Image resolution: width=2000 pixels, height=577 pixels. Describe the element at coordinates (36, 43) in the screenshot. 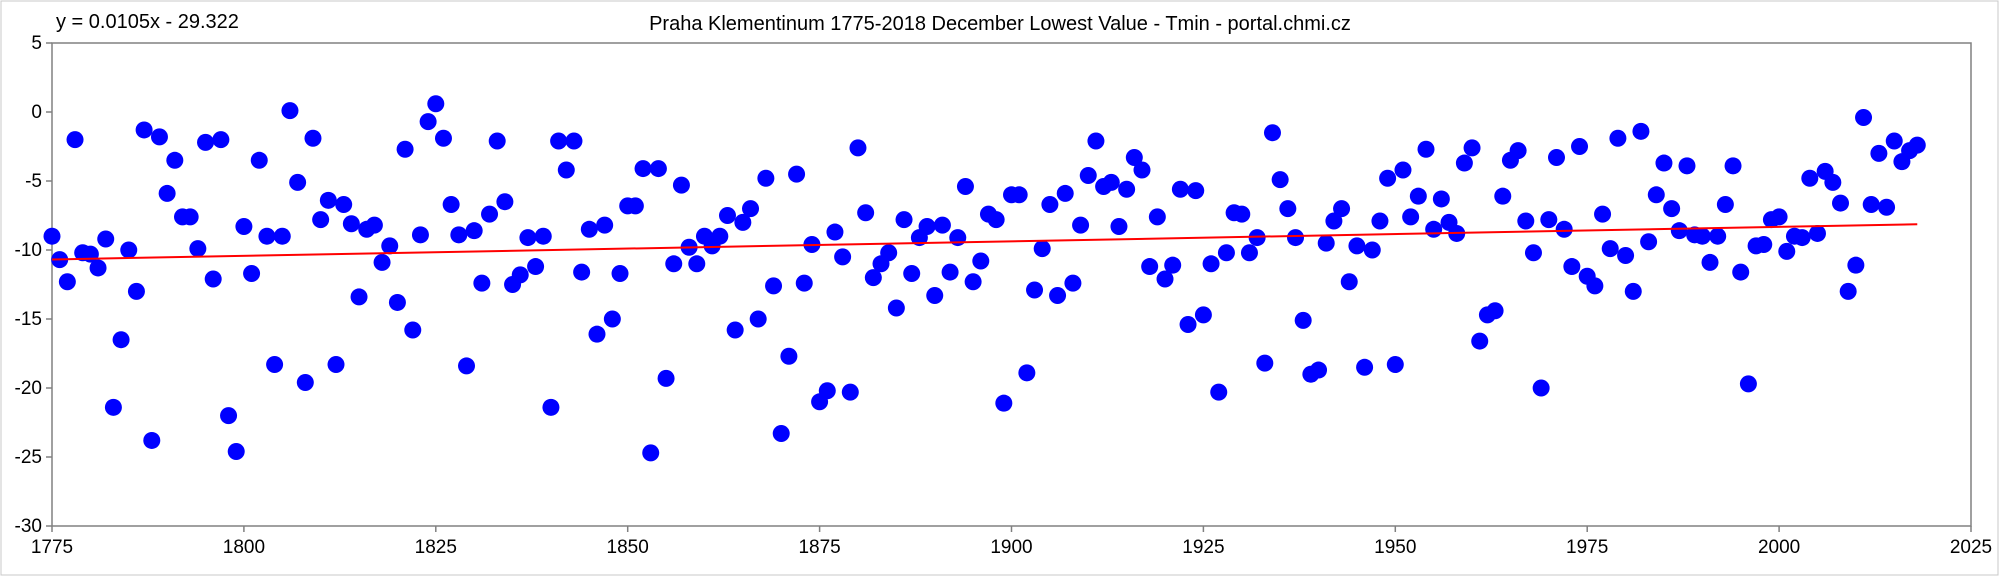

I see `y-tick-label: 5` at that location.